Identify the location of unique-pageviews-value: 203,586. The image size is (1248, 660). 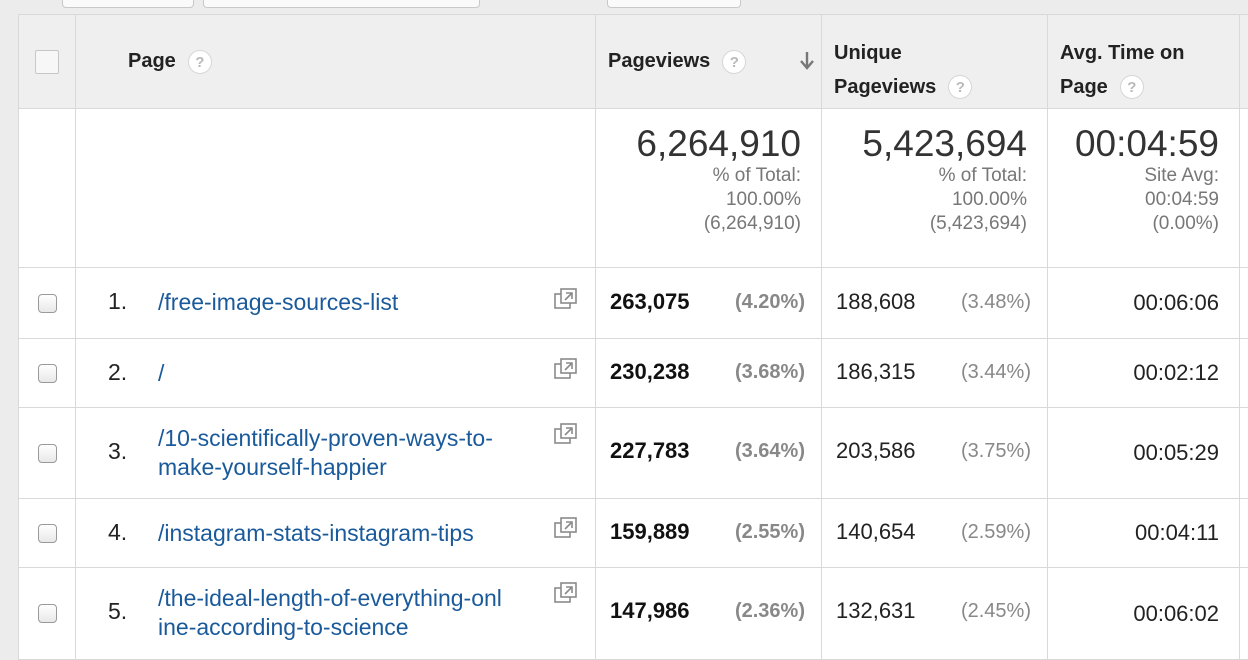
(876, 451).